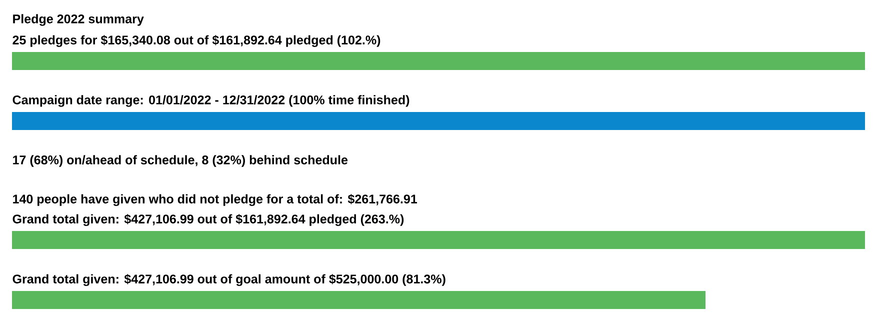 The width and height of the screenshot is (878, 336). I want to click on chart-title: Pledge 2022 summary, so click(78, 20).